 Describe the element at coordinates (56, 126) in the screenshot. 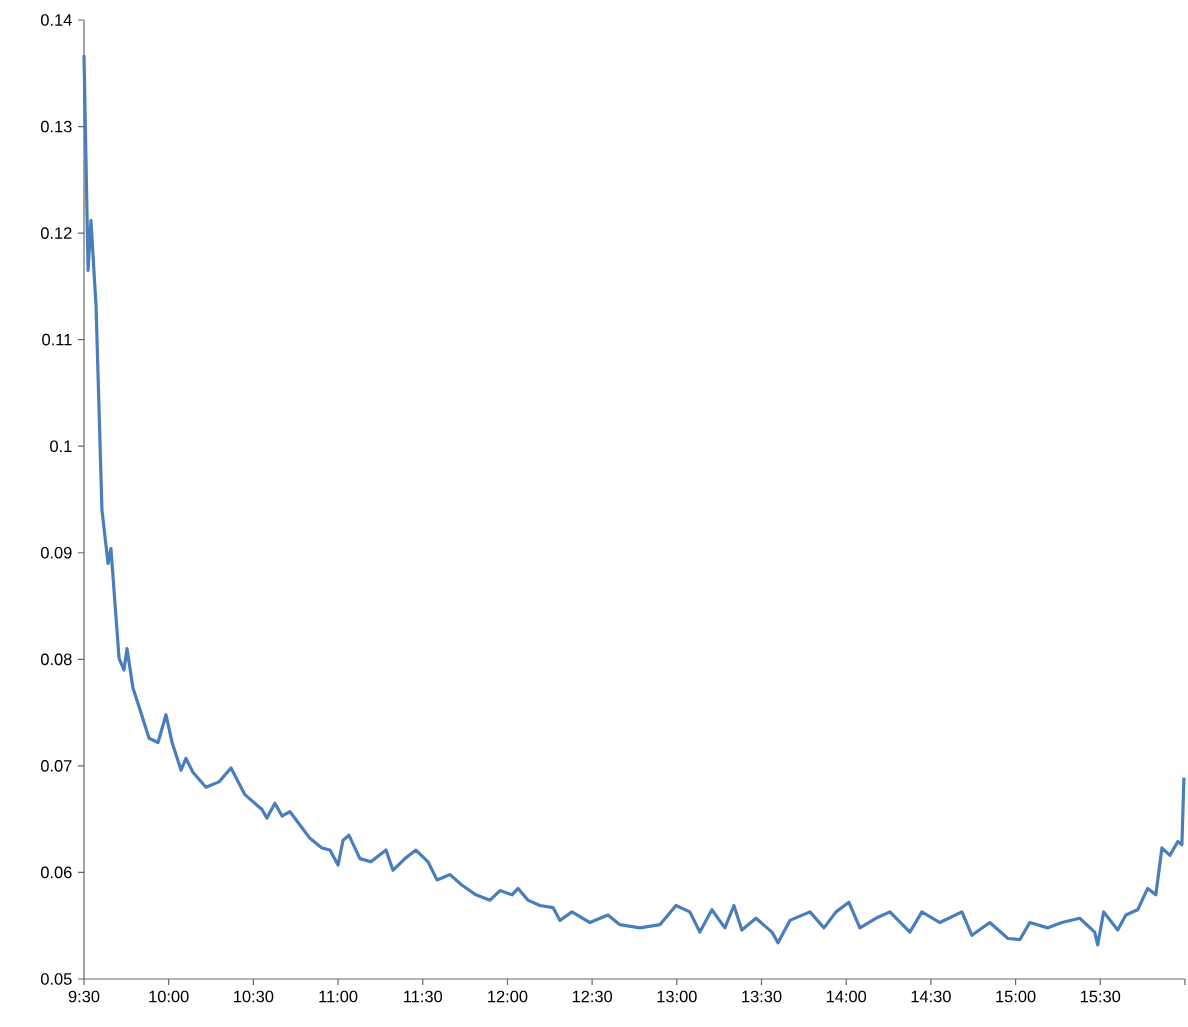

I see `y-tick-label: 0.13` at that location.